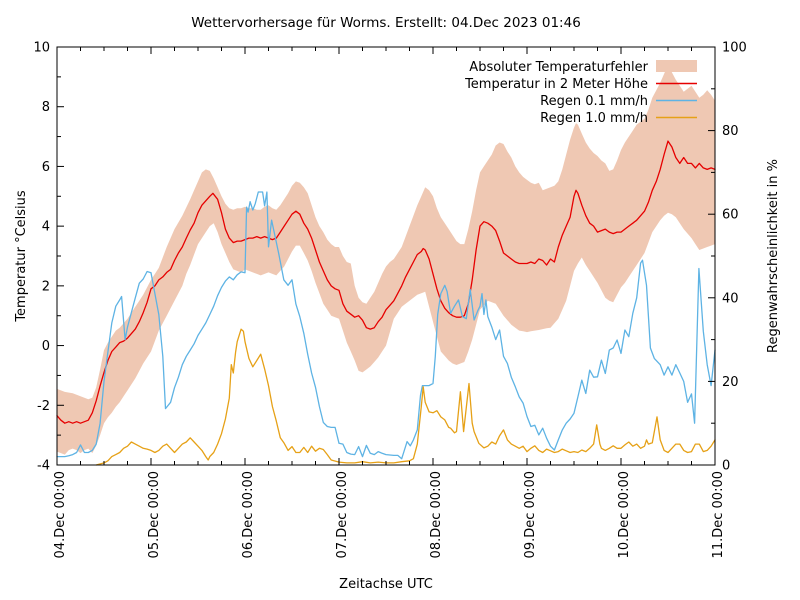 The image size is (800, 600). What do you see at coordinates (46, 346) in the screenshot?
I see `left-tick-label: 0` at bounding box center [46, 346].